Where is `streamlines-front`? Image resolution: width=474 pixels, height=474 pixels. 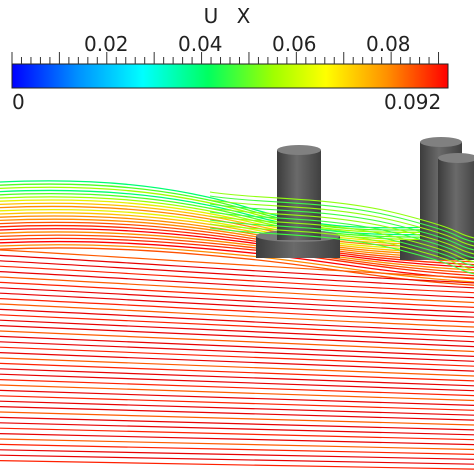
streamlines-front is located at coordinates (341, 233).